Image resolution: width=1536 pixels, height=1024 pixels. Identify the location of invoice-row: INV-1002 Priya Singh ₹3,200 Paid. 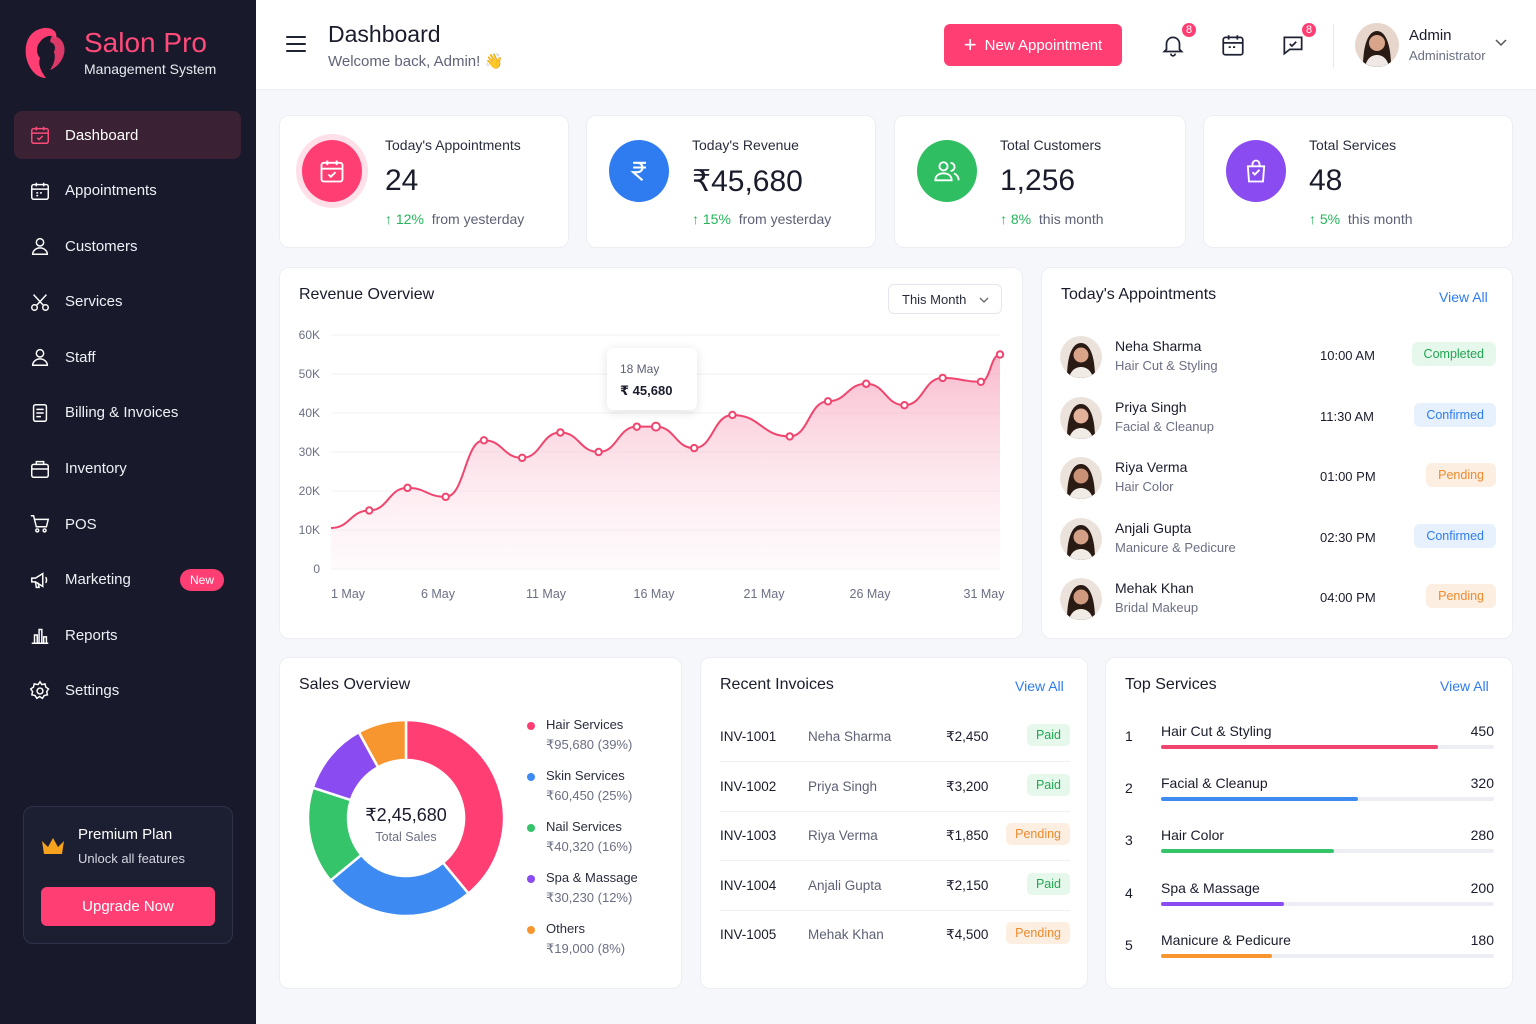
(895, 788).